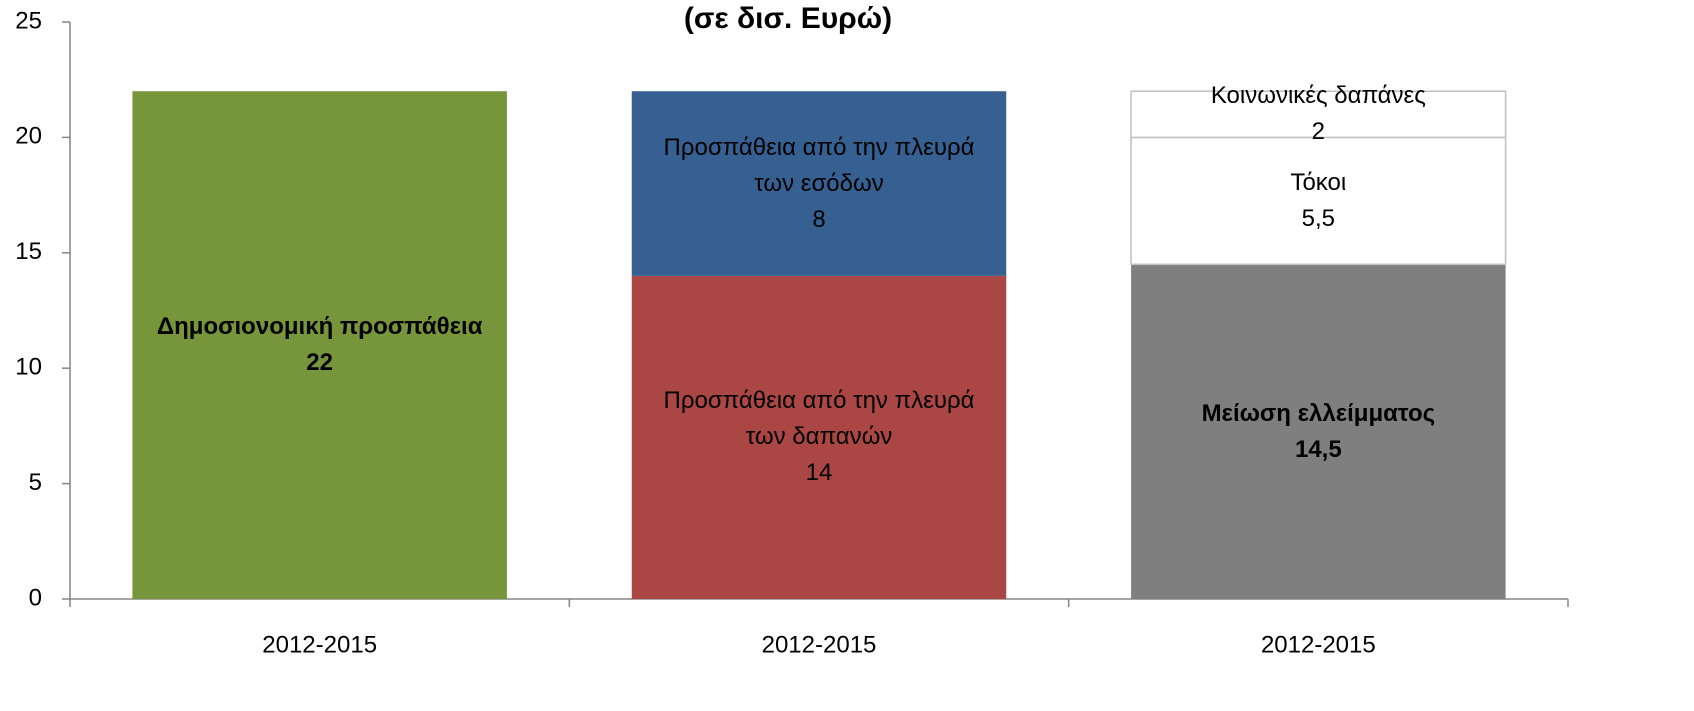 The image size is (1694, 711). Describe the element at coordinates (28, 251) in the screenshot. I see `y-tick-label: 15` at that location.